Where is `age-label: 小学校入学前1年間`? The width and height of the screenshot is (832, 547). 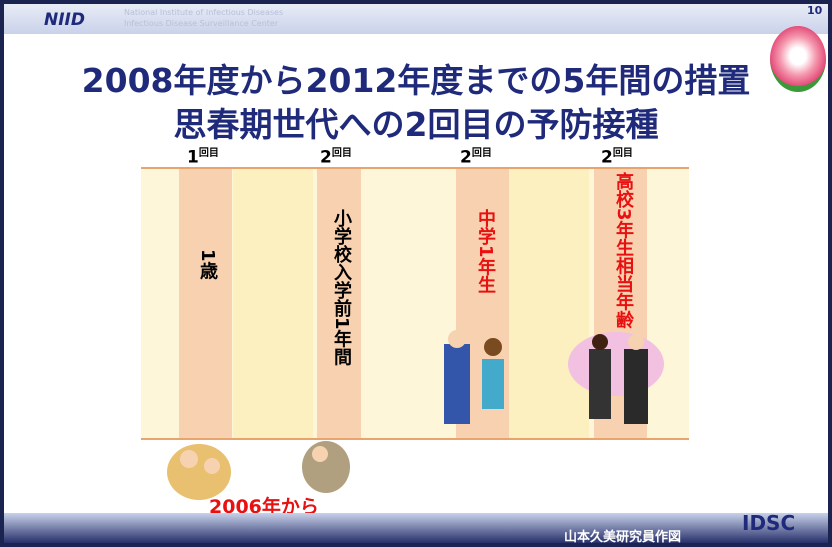 age-label: 小学校入学前1年間 is located at coordinates (341, 287).